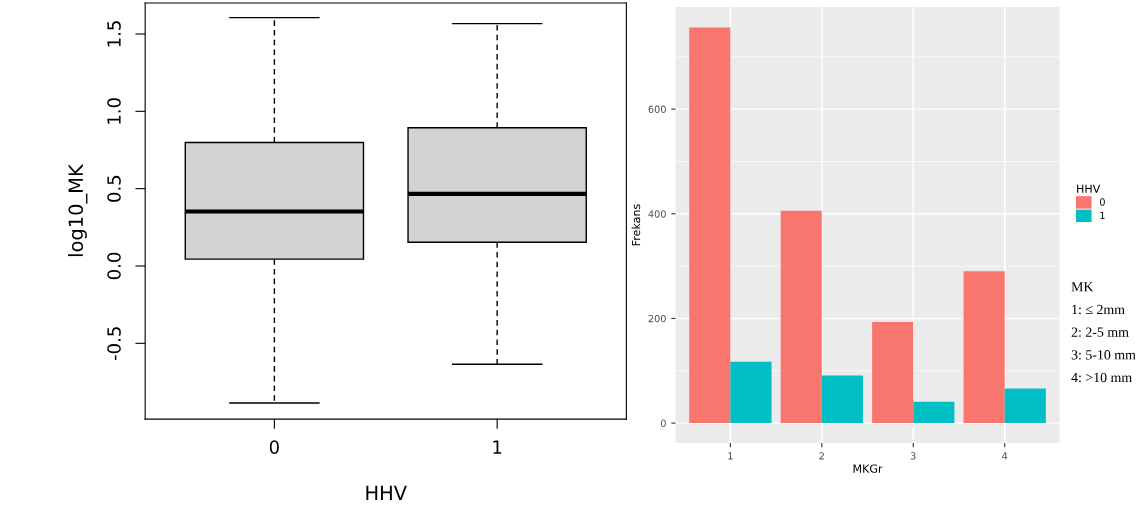 The width and height of the screenshot is (1143, 508). Describe the element at coordinates (1103, 355) in the screenshot. I see `text: 3: 5-10 mm` at that location.